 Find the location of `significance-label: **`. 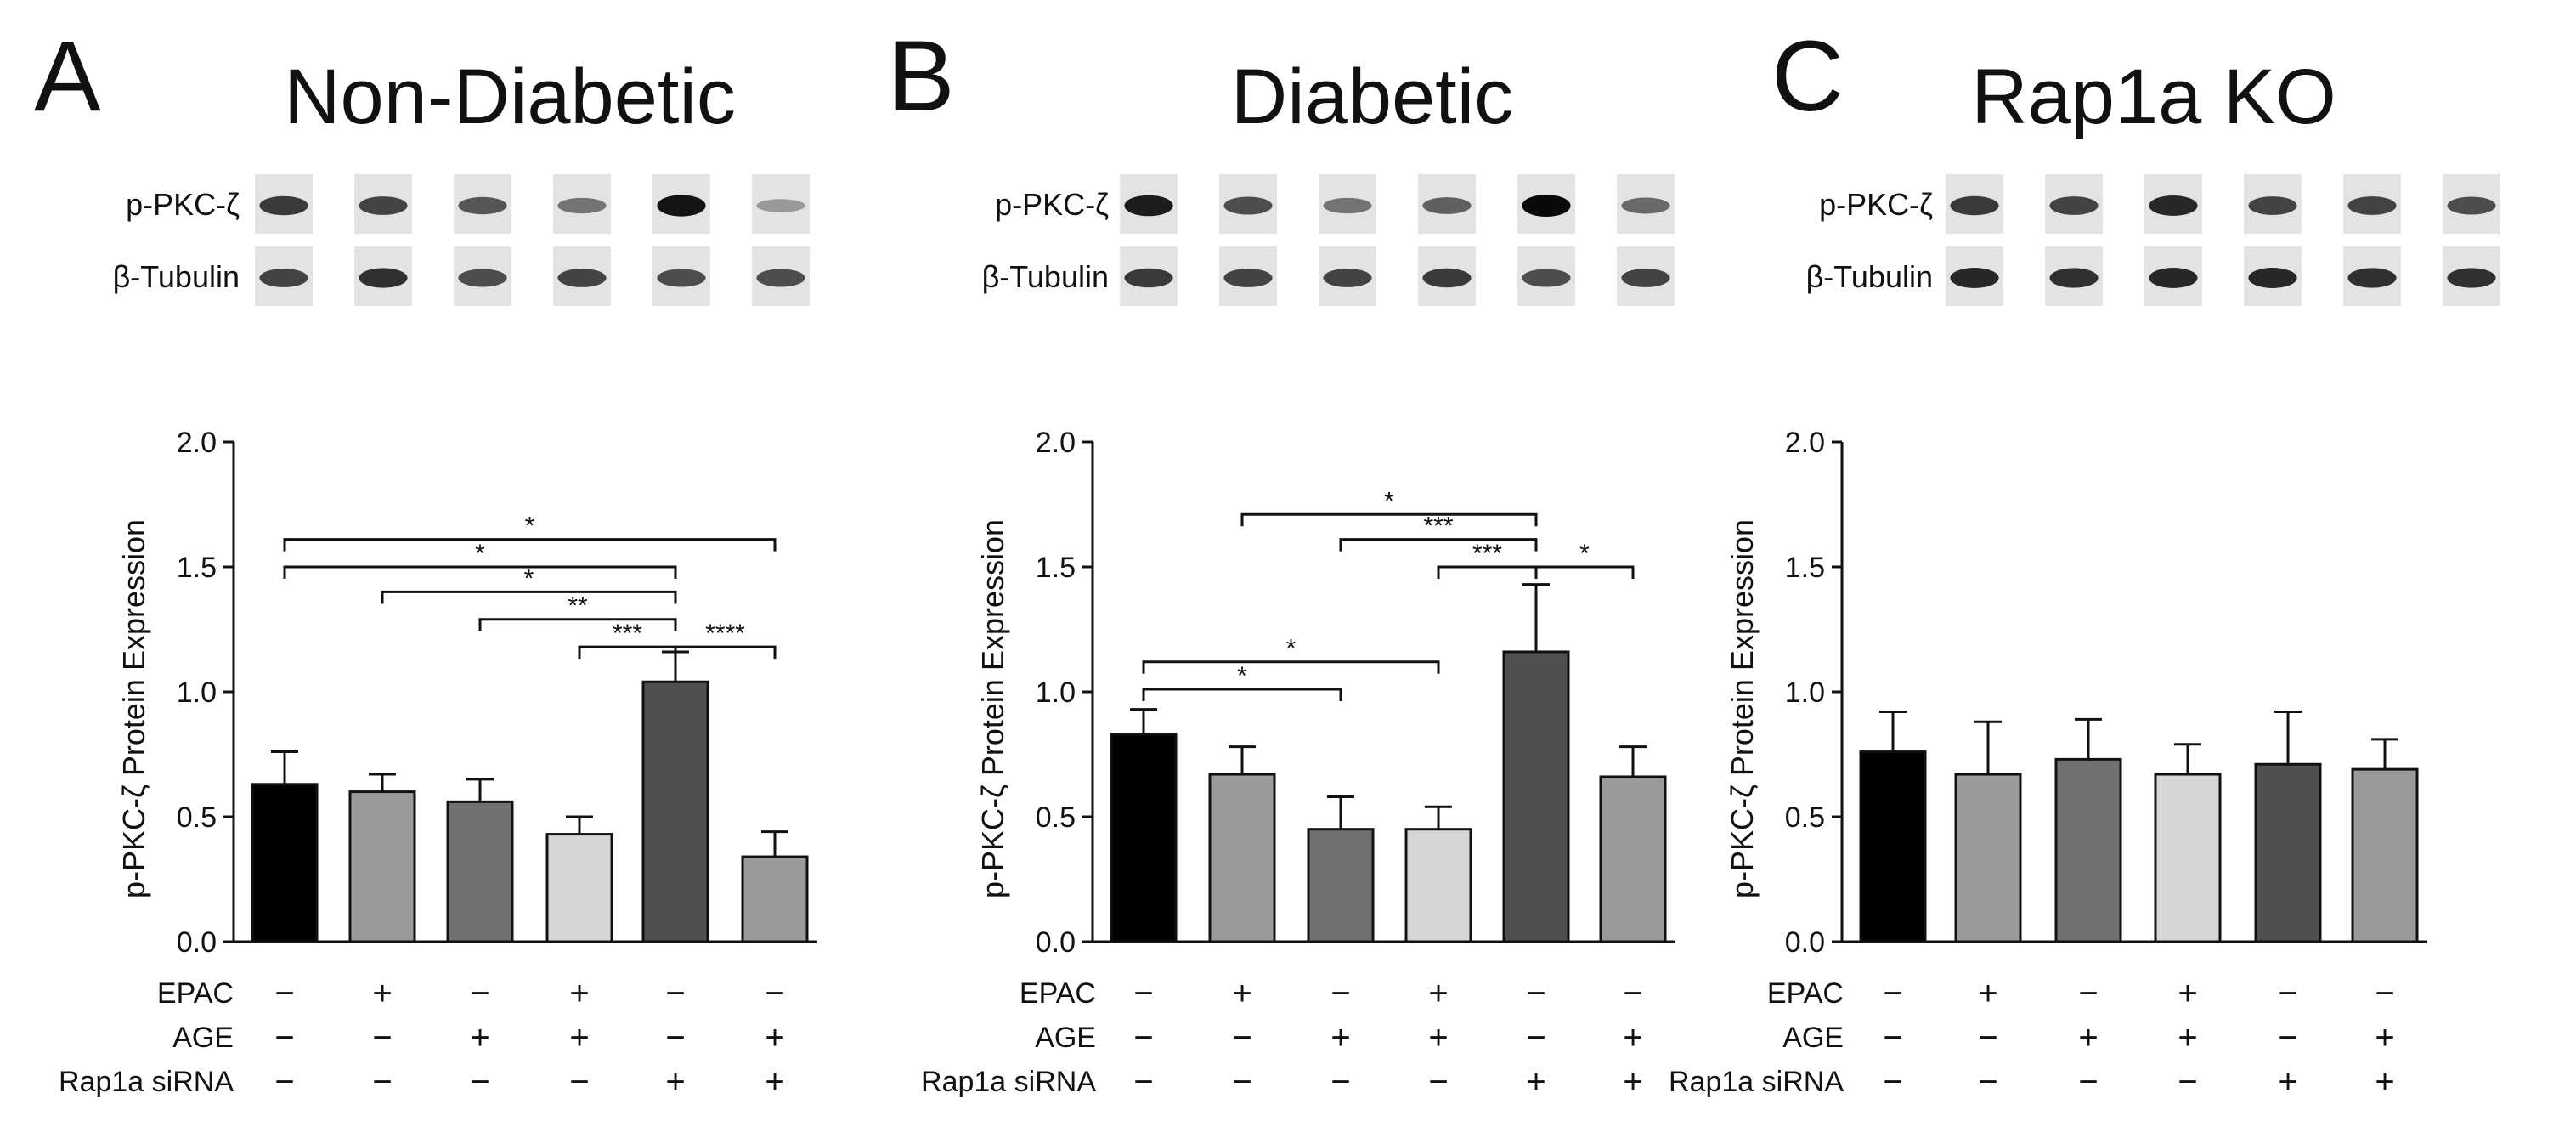

significance-label: ** is located at coordinates (578, 606).